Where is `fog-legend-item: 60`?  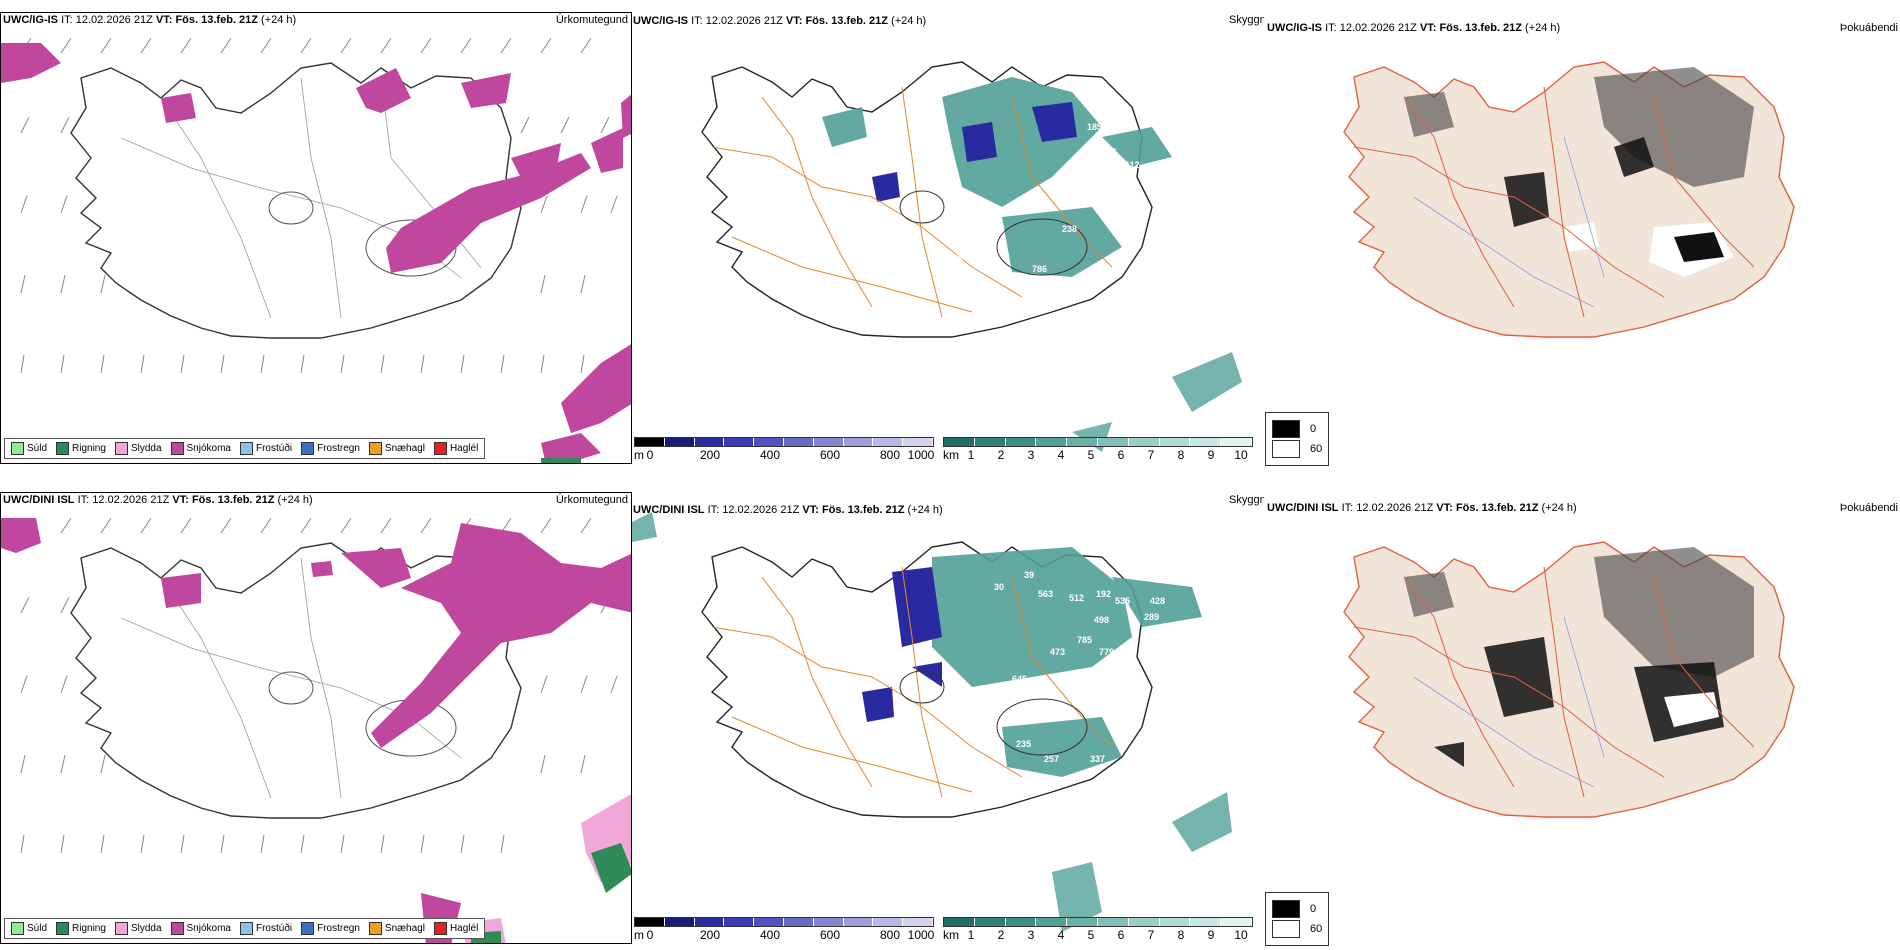
fog-legend-item: 60 is located at coordinates (1297, 449).